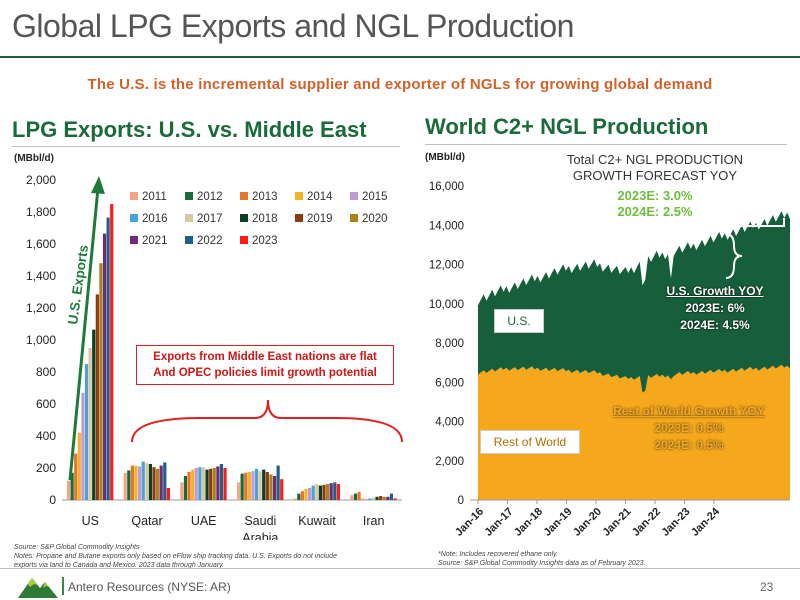  Describe the element at coordinates (469, 522) in the screenshot. I see `x-tick-label: Jan-16` at that location.